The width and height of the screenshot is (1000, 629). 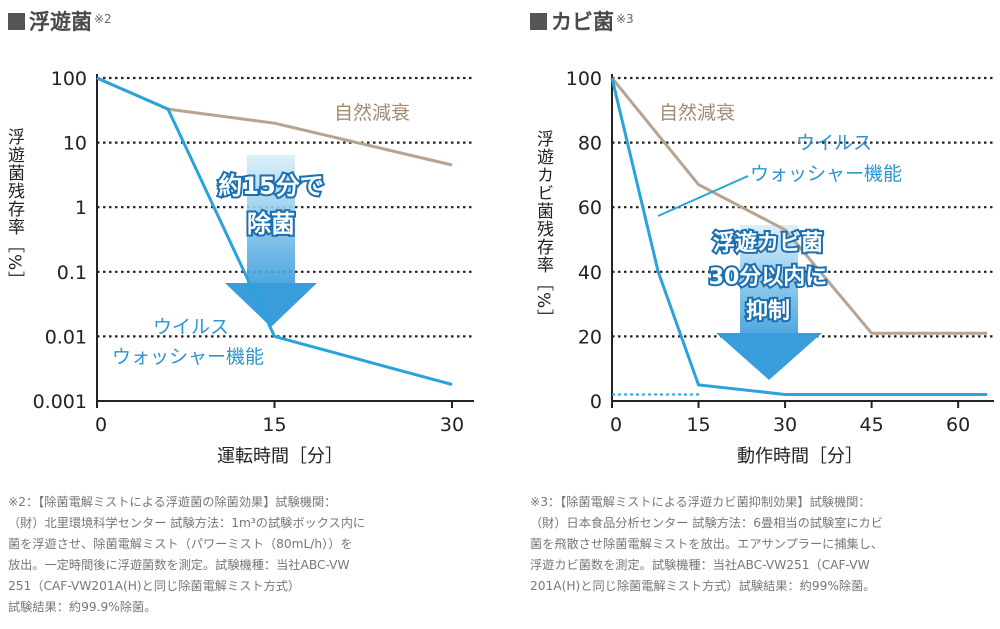 What do you see at coordinates (154, 586) in the screenshot?
I see `footnote-line: 251（CAF-VW201A(H)と同じ除菌電解ミスト方式）` at bounding box center [154, 586].